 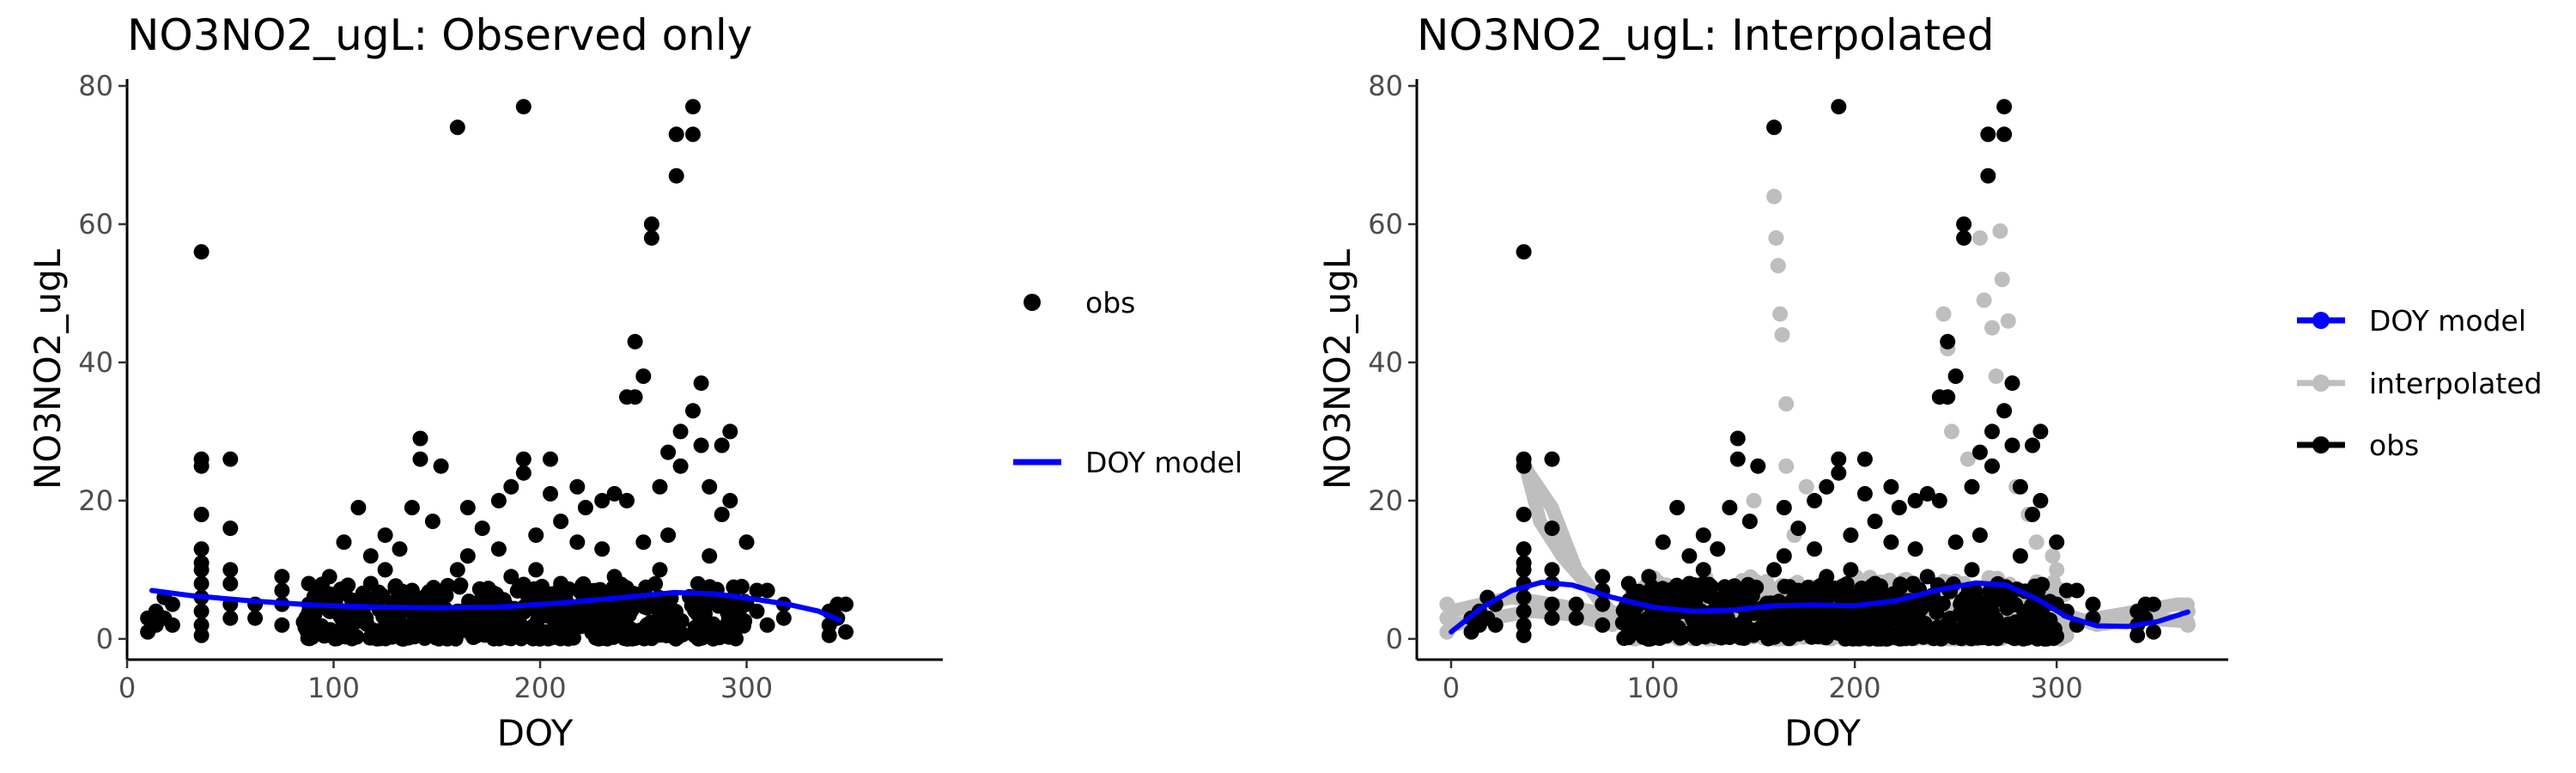 What do you see at coordinates (1127, 463) in the screenshot?
I see `legend-item-doy-model: DOY model` at bounding box center [1127, 463].